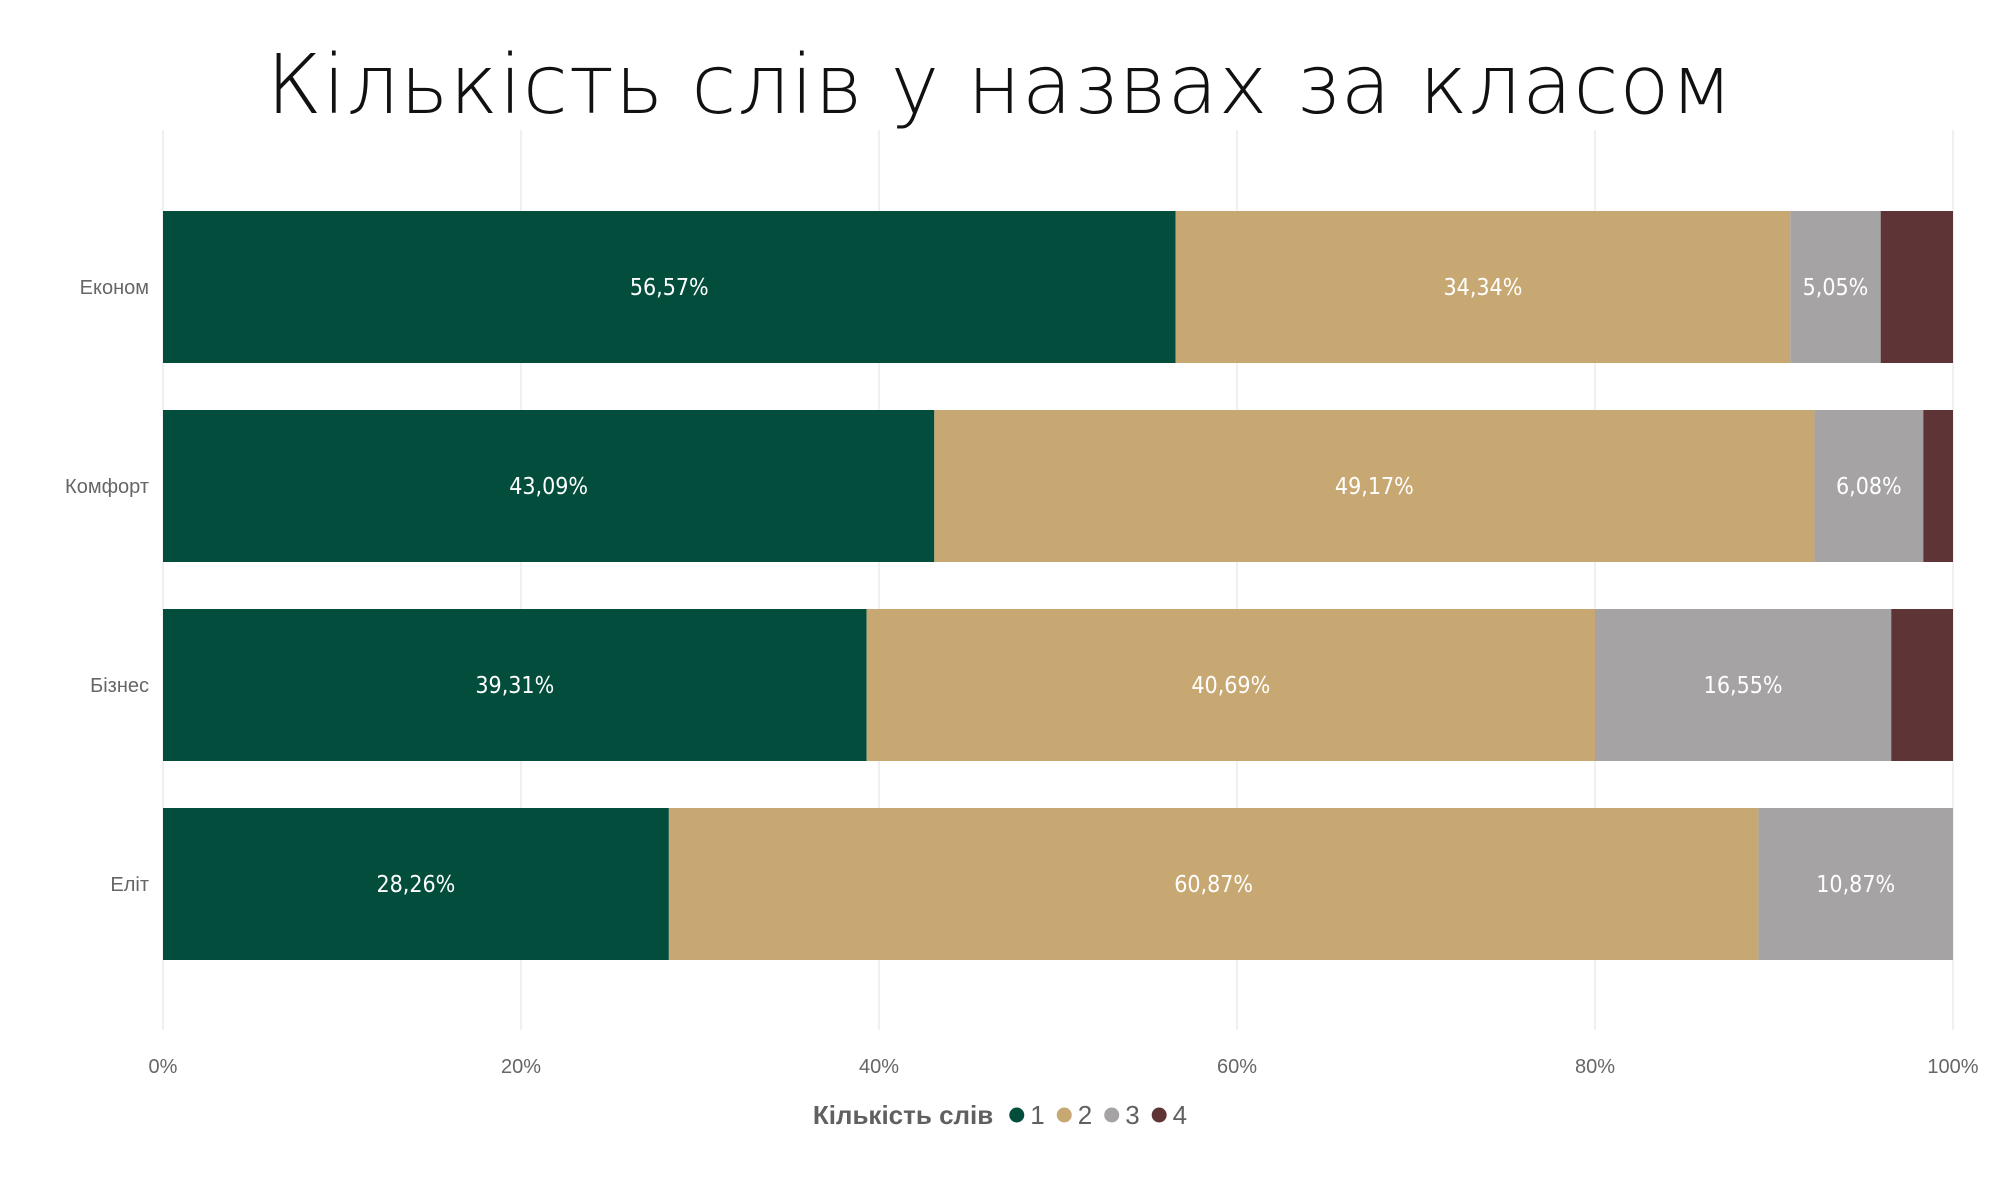  I want to click on category-label: Комфорт, so click(107, 487).